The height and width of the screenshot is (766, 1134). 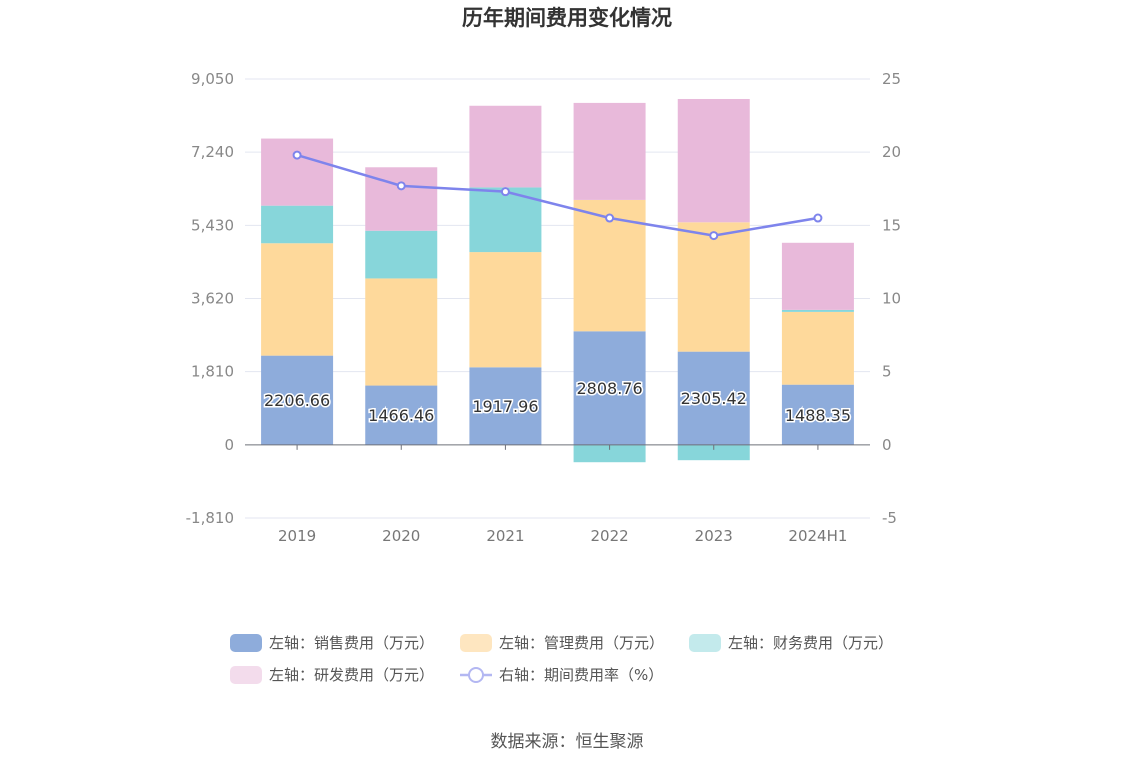 What do you see at coordinates (810, 643) in the screenshot?
I see `legend-label: 左轴：财务费用（万元）` at bounding box center [810, 643].